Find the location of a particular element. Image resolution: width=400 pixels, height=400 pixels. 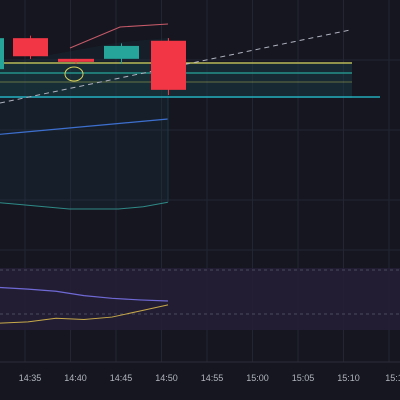

candles is located at coordinates (93, 65).